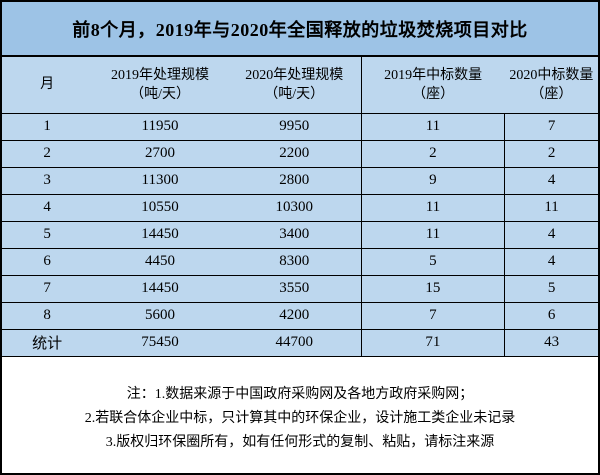  Describe the element at coordinates (47, 316) in the screenshot. I see `table-cell: 8` at that location.